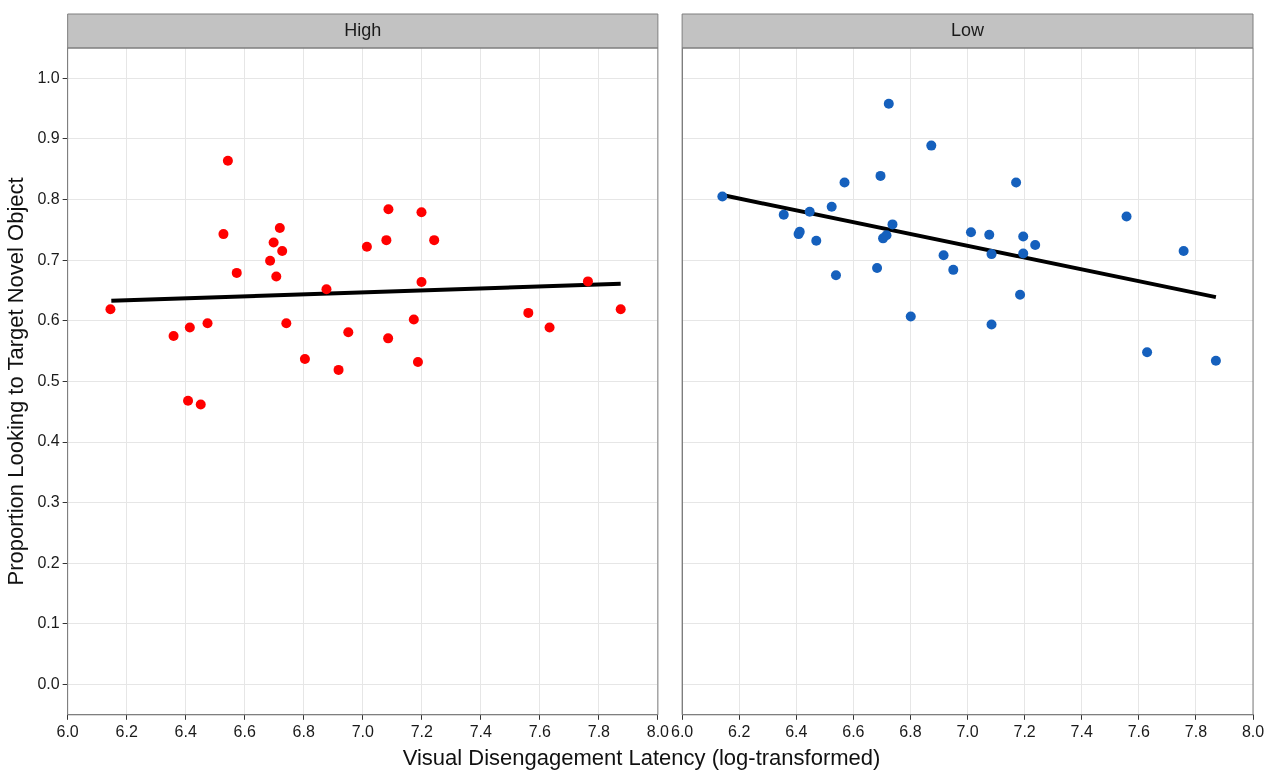 The width and height of the screenshot is (1283, 779). Describe the element at coordinates (48, 562) in the screenshot. I see `y-tick-label: 0.2` at that location.